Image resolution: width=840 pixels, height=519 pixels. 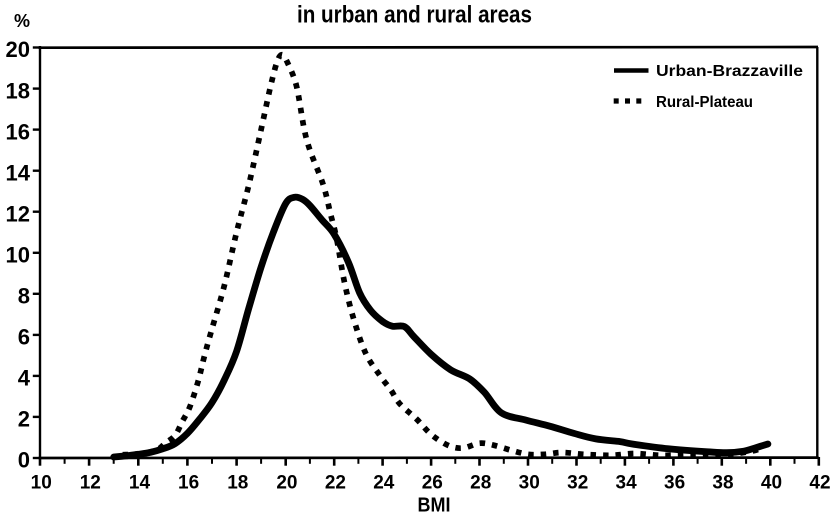 What do you see at coordinates (529, 483) in the screenshot?
I see `svg-text: 30` at bounding box center [529, 483].